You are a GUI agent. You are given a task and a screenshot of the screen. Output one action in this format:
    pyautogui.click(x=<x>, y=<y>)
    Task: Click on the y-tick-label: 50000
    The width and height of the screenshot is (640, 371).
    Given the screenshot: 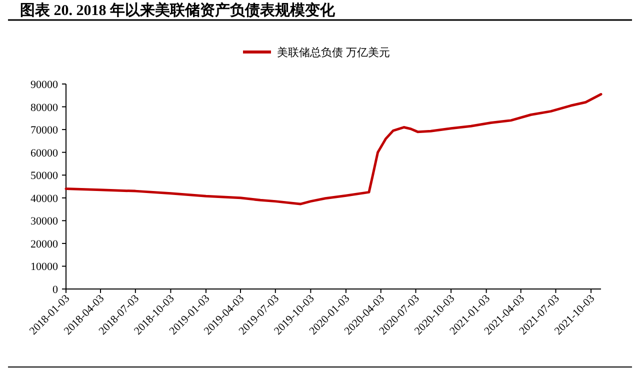 What is the action you would take?
    pyautogui.click(x=44, y=176)
    